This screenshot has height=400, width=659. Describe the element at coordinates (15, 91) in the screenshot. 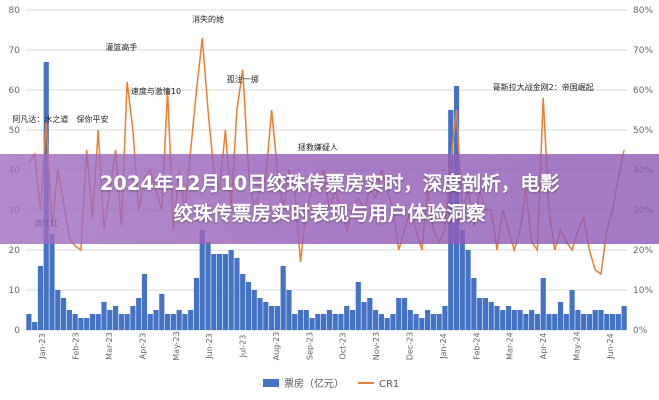

I see `left-tick-label: 60` at that location.